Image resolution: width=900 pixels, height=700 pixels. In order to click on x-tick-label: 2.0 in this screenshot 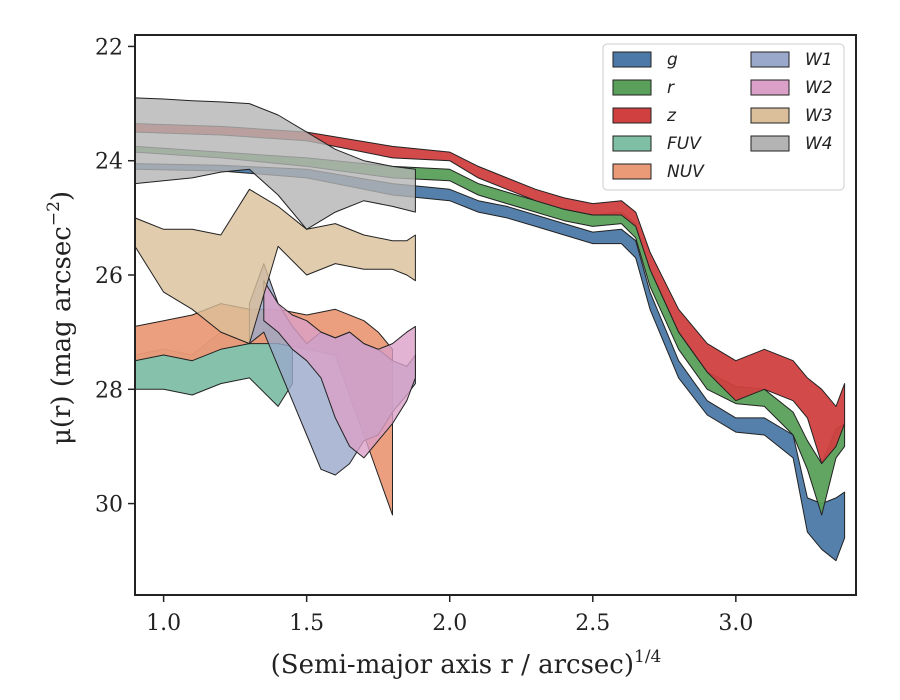, I will do `click(449, 623)`.